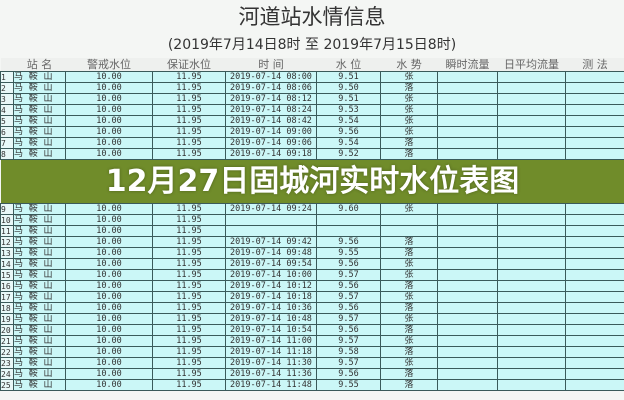 The height and width of the screenshot is (400, 624). Describe the element at coordinates (7, 352) in the screenshot. I see `table-cell: 22` at that location.